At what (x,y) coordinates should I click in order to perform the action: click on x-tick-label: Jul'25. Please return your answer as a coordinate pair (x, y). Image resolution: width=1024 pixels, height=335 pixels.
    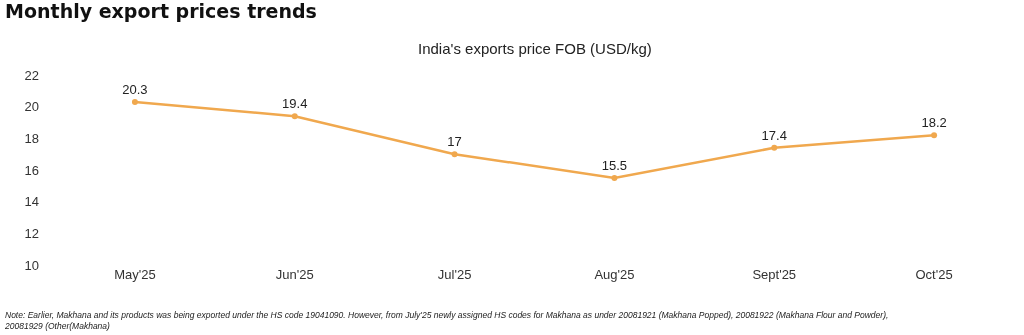
    Looking at the image, I should click on (454, 274).